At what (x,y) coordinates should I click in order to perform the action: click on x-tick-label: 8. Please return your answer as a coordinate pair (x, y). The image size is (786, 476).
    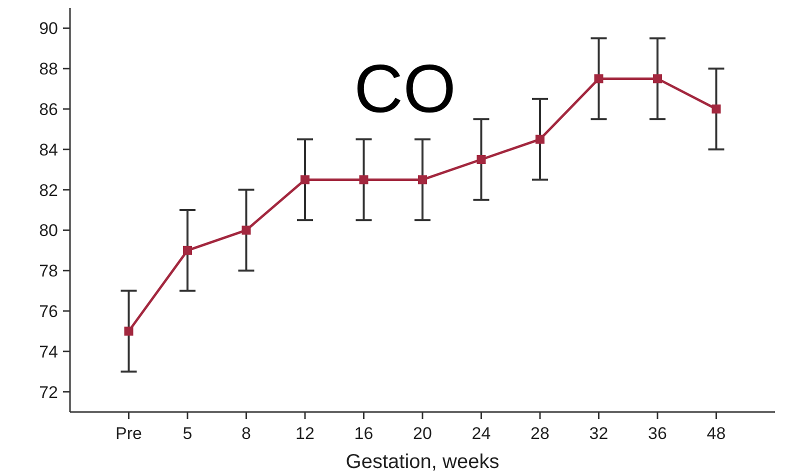
    Looking at the image, I should click on (246, 433).